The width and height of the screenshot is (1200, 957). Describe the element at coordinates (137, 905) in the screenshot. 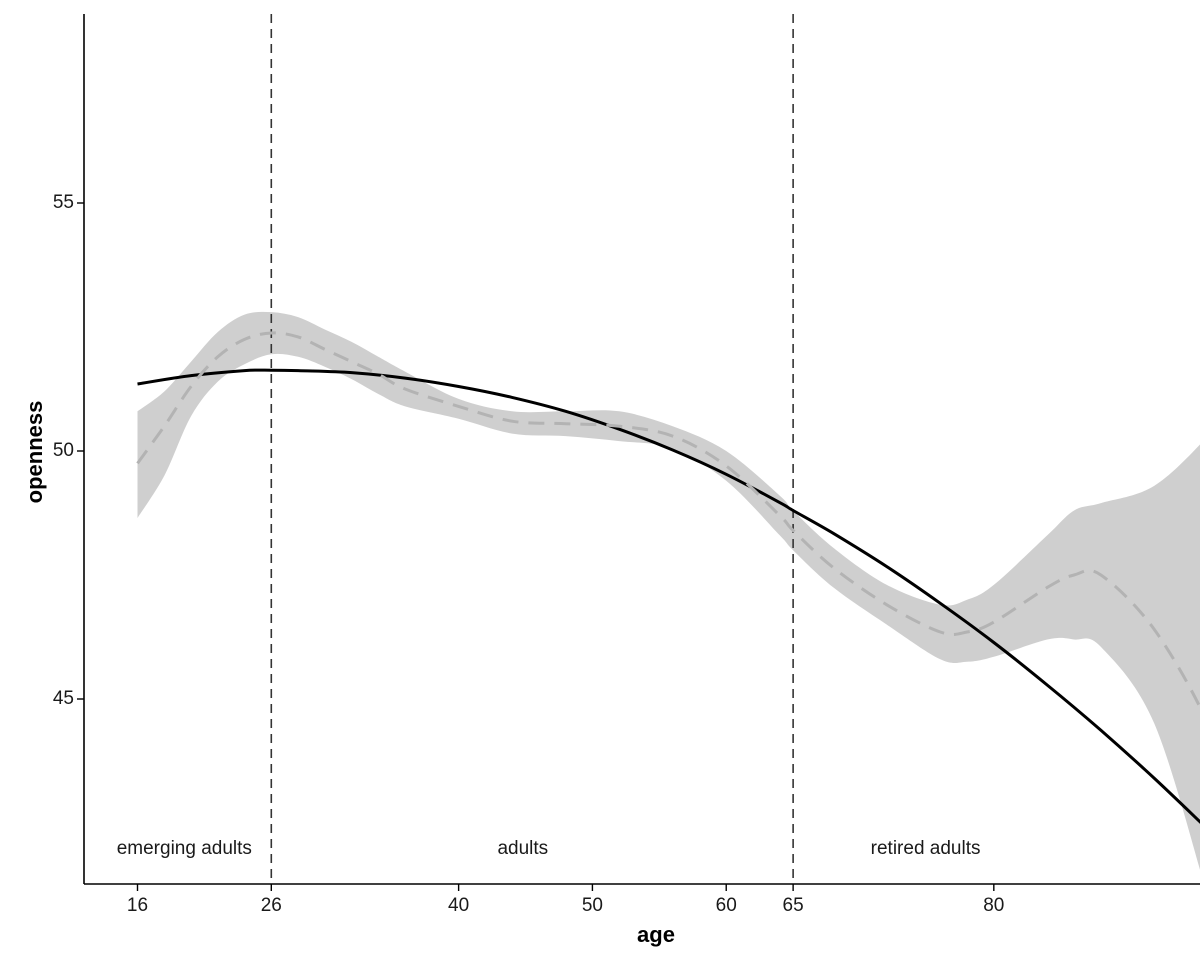

I see `x-tick-label: 16` at that location.